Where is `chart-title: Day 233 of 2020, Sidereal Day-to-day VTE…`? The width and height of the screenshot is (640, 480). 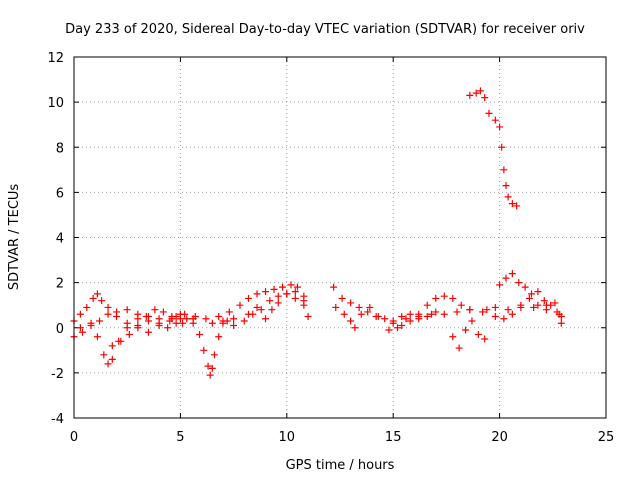
chart-title: Day 233 of 2020, Sidereal Day-to-day VTE… is located at coordinates (325, 29).